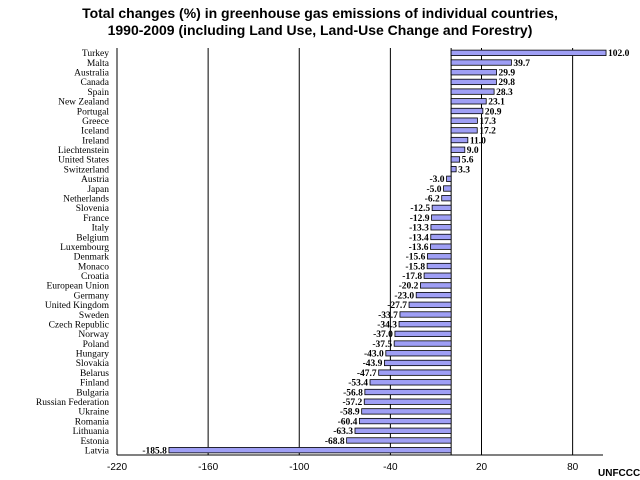  What do you see at coordinates (86, 200) in the screenshot?
I see `category-label: Netherlands` at bounding box center [86, 200].